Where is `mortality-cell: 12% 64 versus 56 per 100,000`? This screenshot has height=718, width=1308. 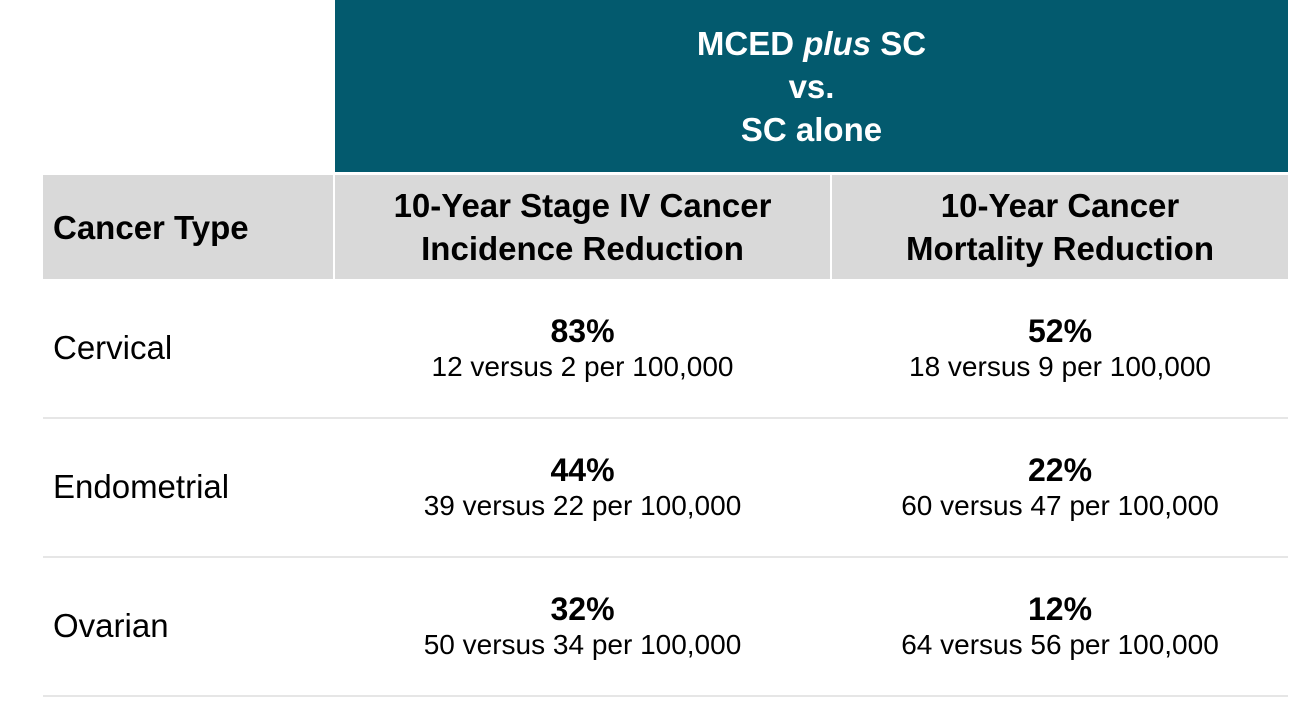 mortality-cell: 12% 64 versus 56 per 100,000 is located at coordinates (1060, 625).